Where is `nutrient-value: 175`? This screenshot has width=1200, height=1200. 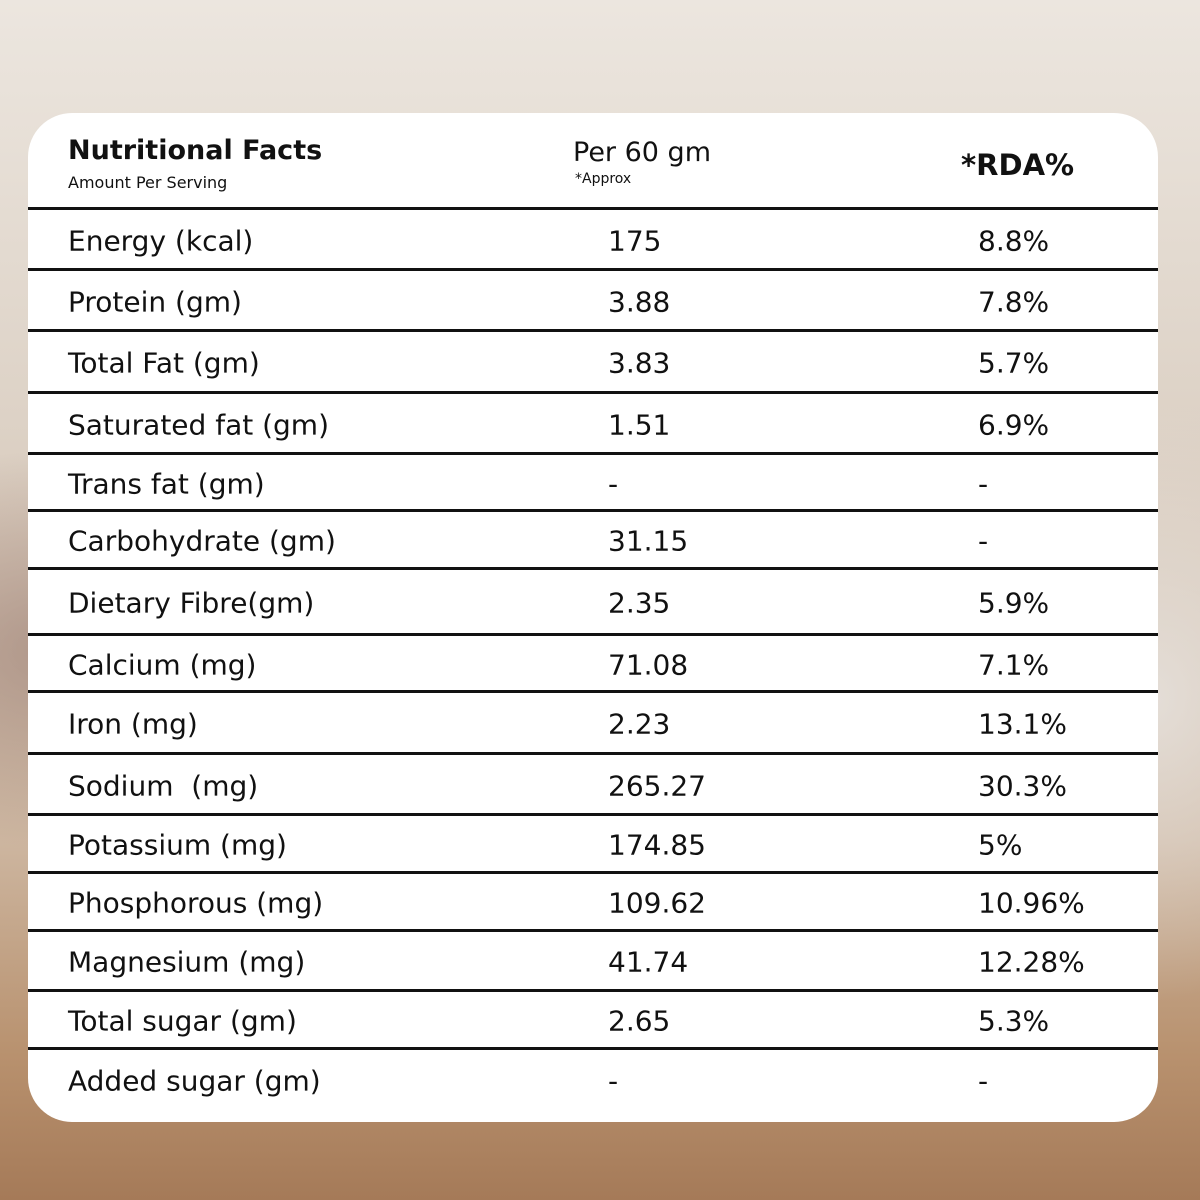 nutrient-value: 175 is located at coordinates (635, 240).